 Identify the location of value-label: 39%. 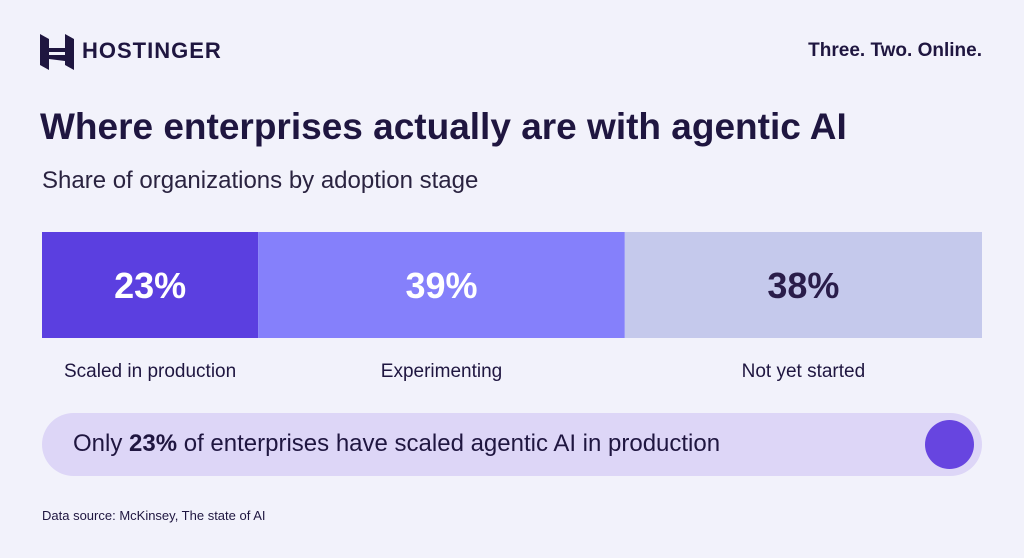
(441, 285).